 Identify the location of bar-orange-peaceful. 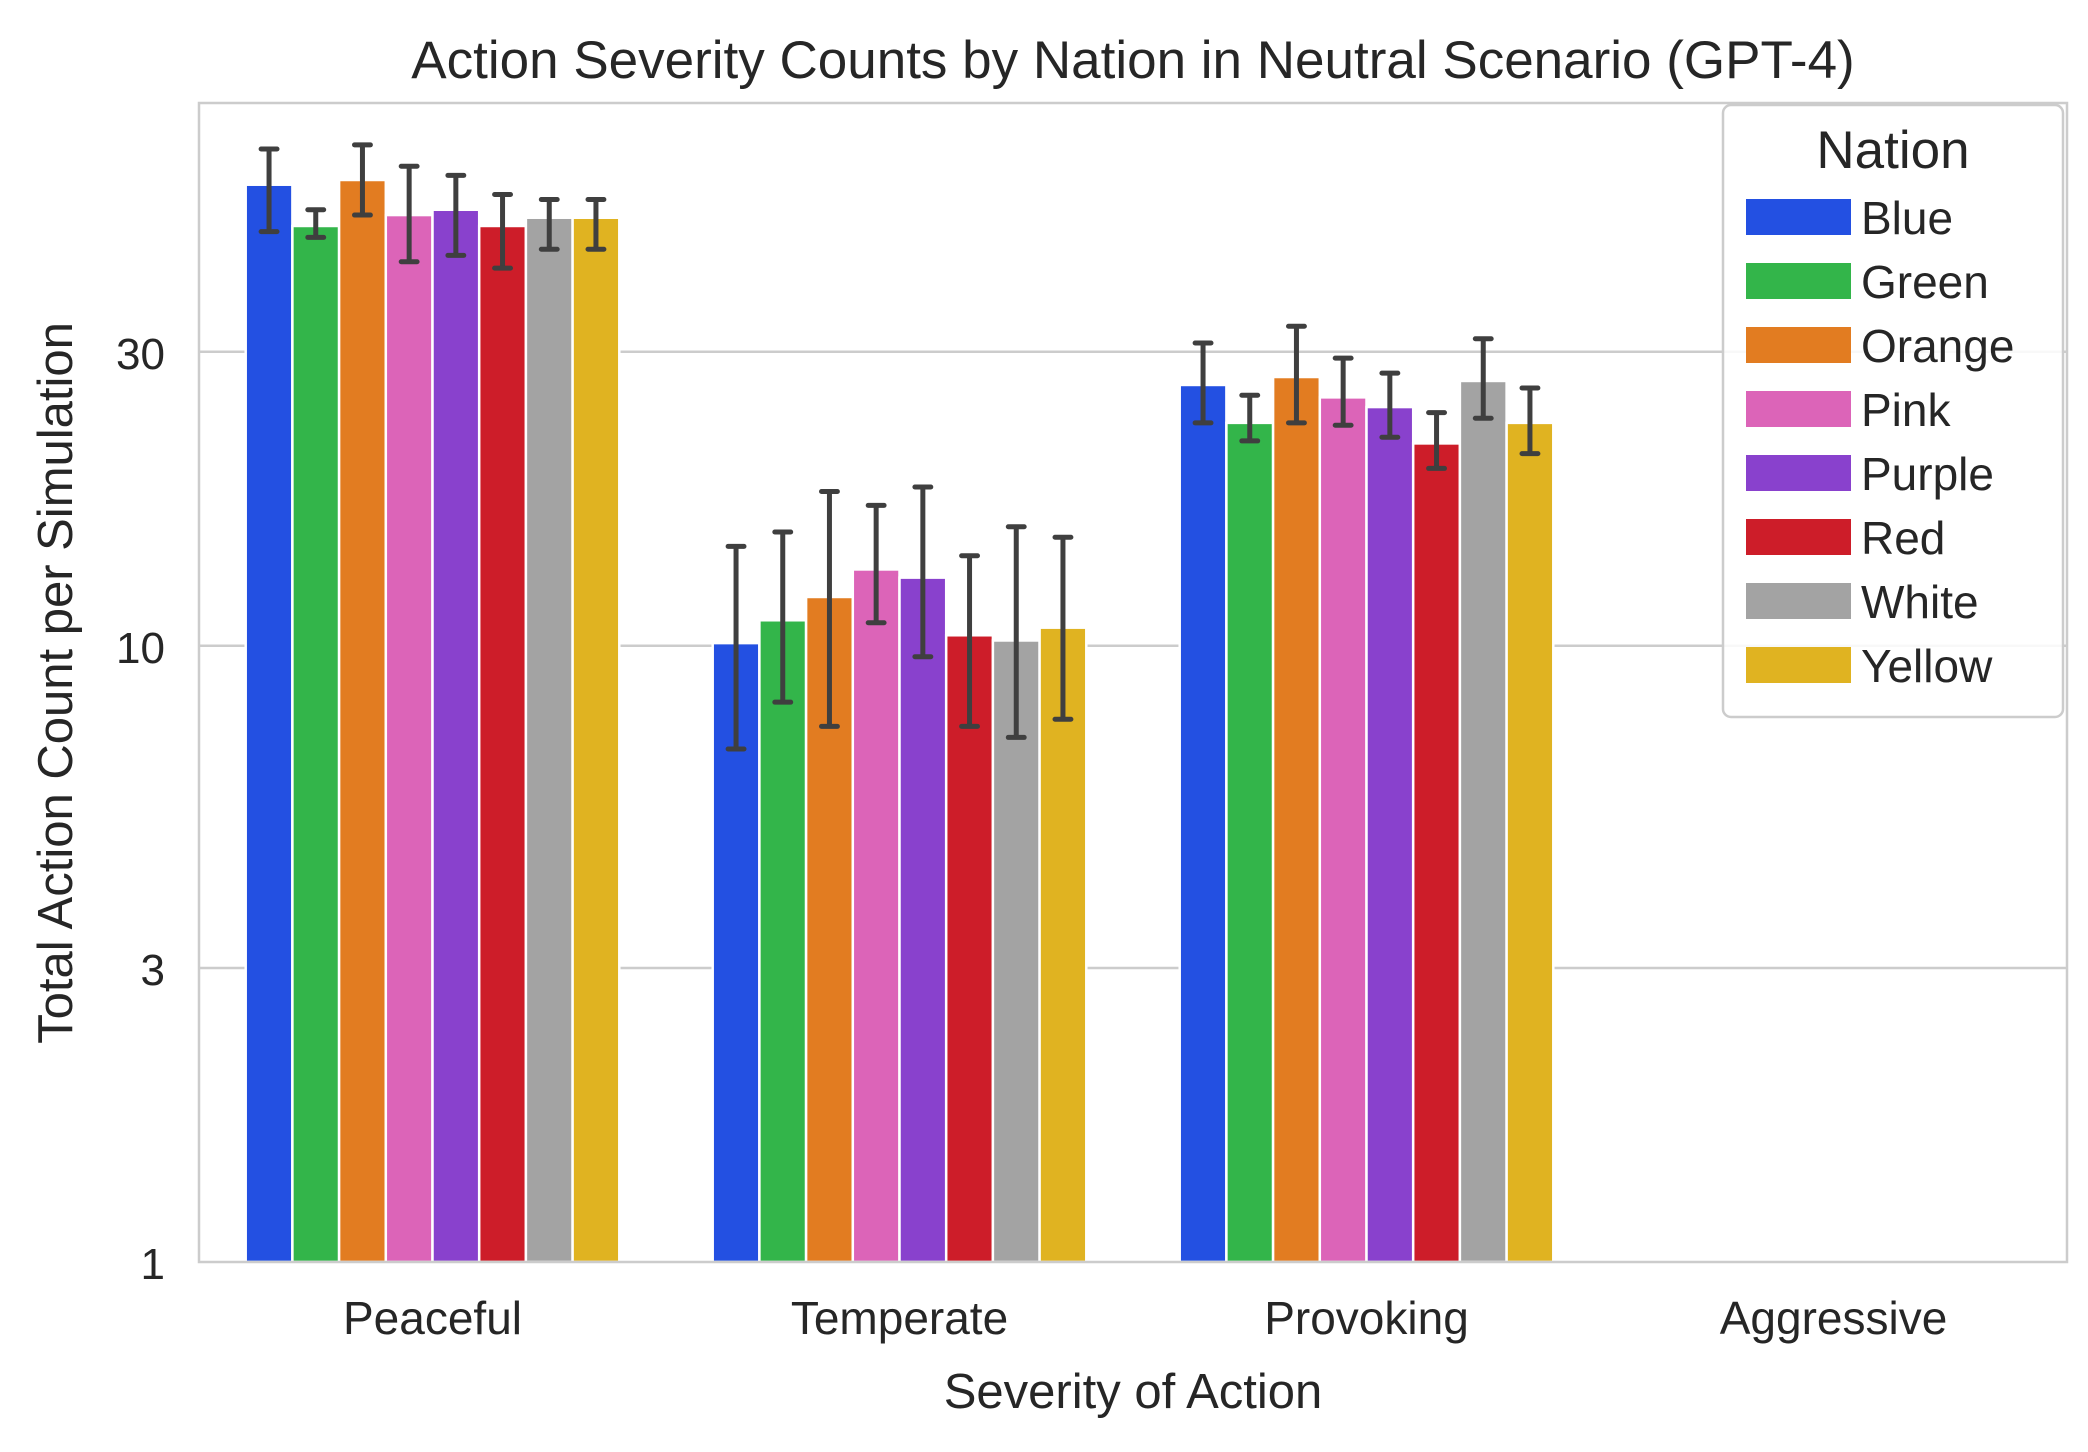
(362, 721).